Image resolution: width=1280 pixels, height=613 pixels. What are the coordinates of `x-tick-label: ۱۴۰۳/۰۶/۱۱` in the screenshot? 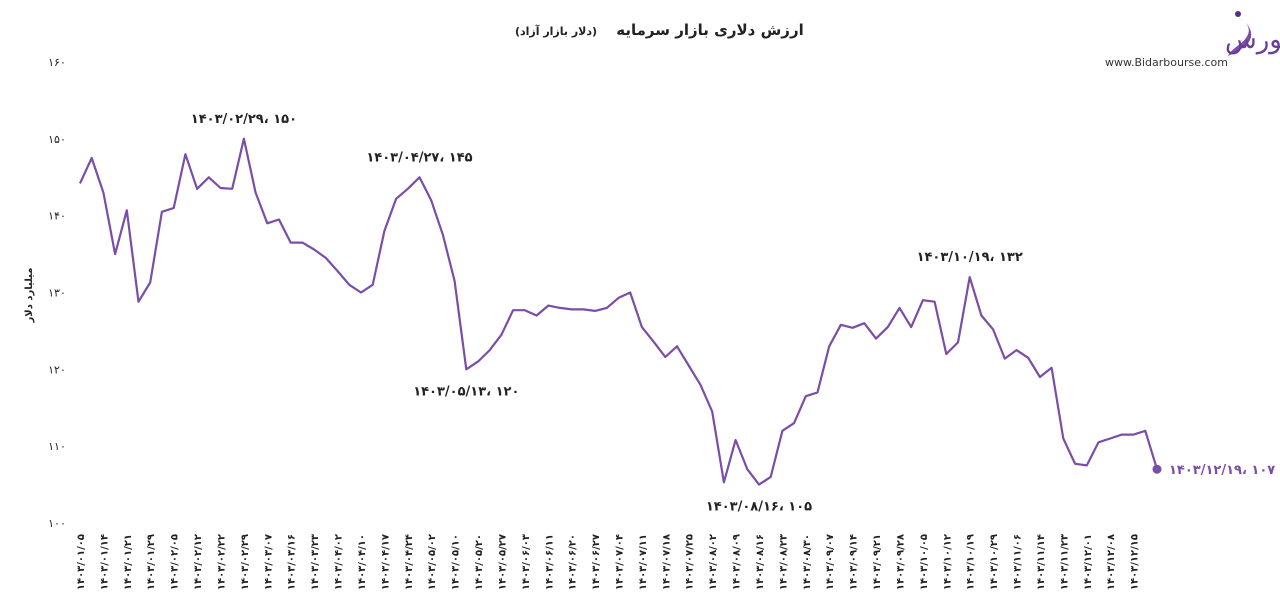 It's located at (549, 562).